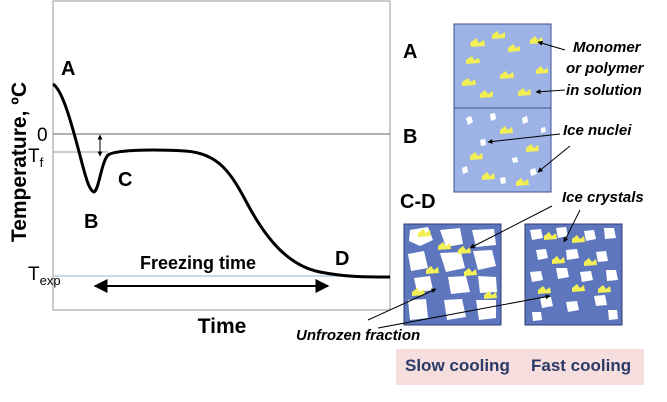 The width and height of the screenshot is (667, 402). Describe the element at coordinates (603, 197) in the screenshot. I see `ice-crystals-label: Ice crystals` at that location.